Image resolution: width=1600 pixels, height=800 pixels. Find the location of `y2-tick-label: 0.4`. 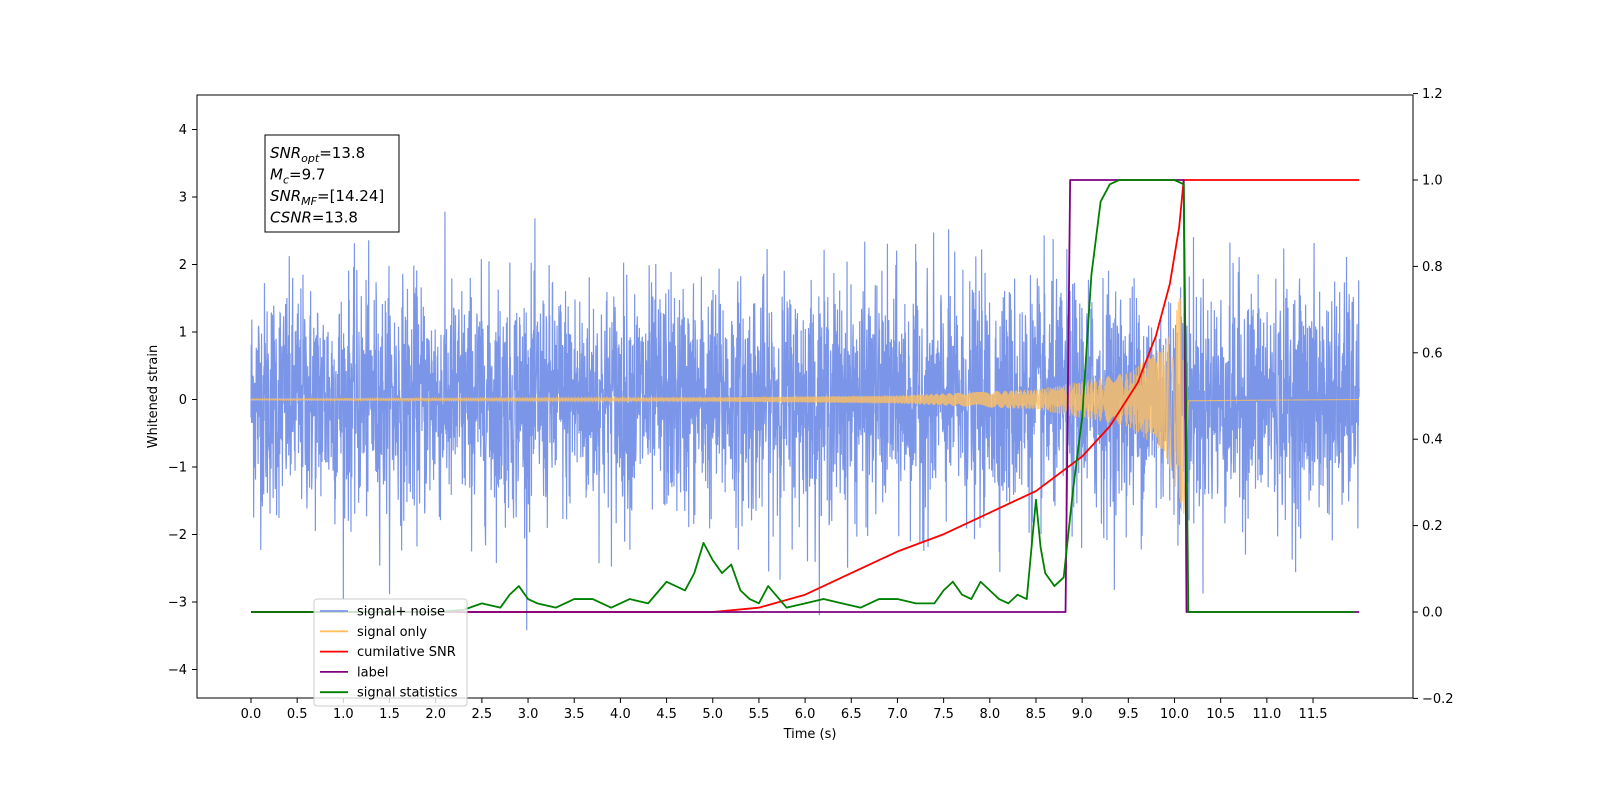

y2-tick-label: 0.4 is located at coordinates (1432, 440).